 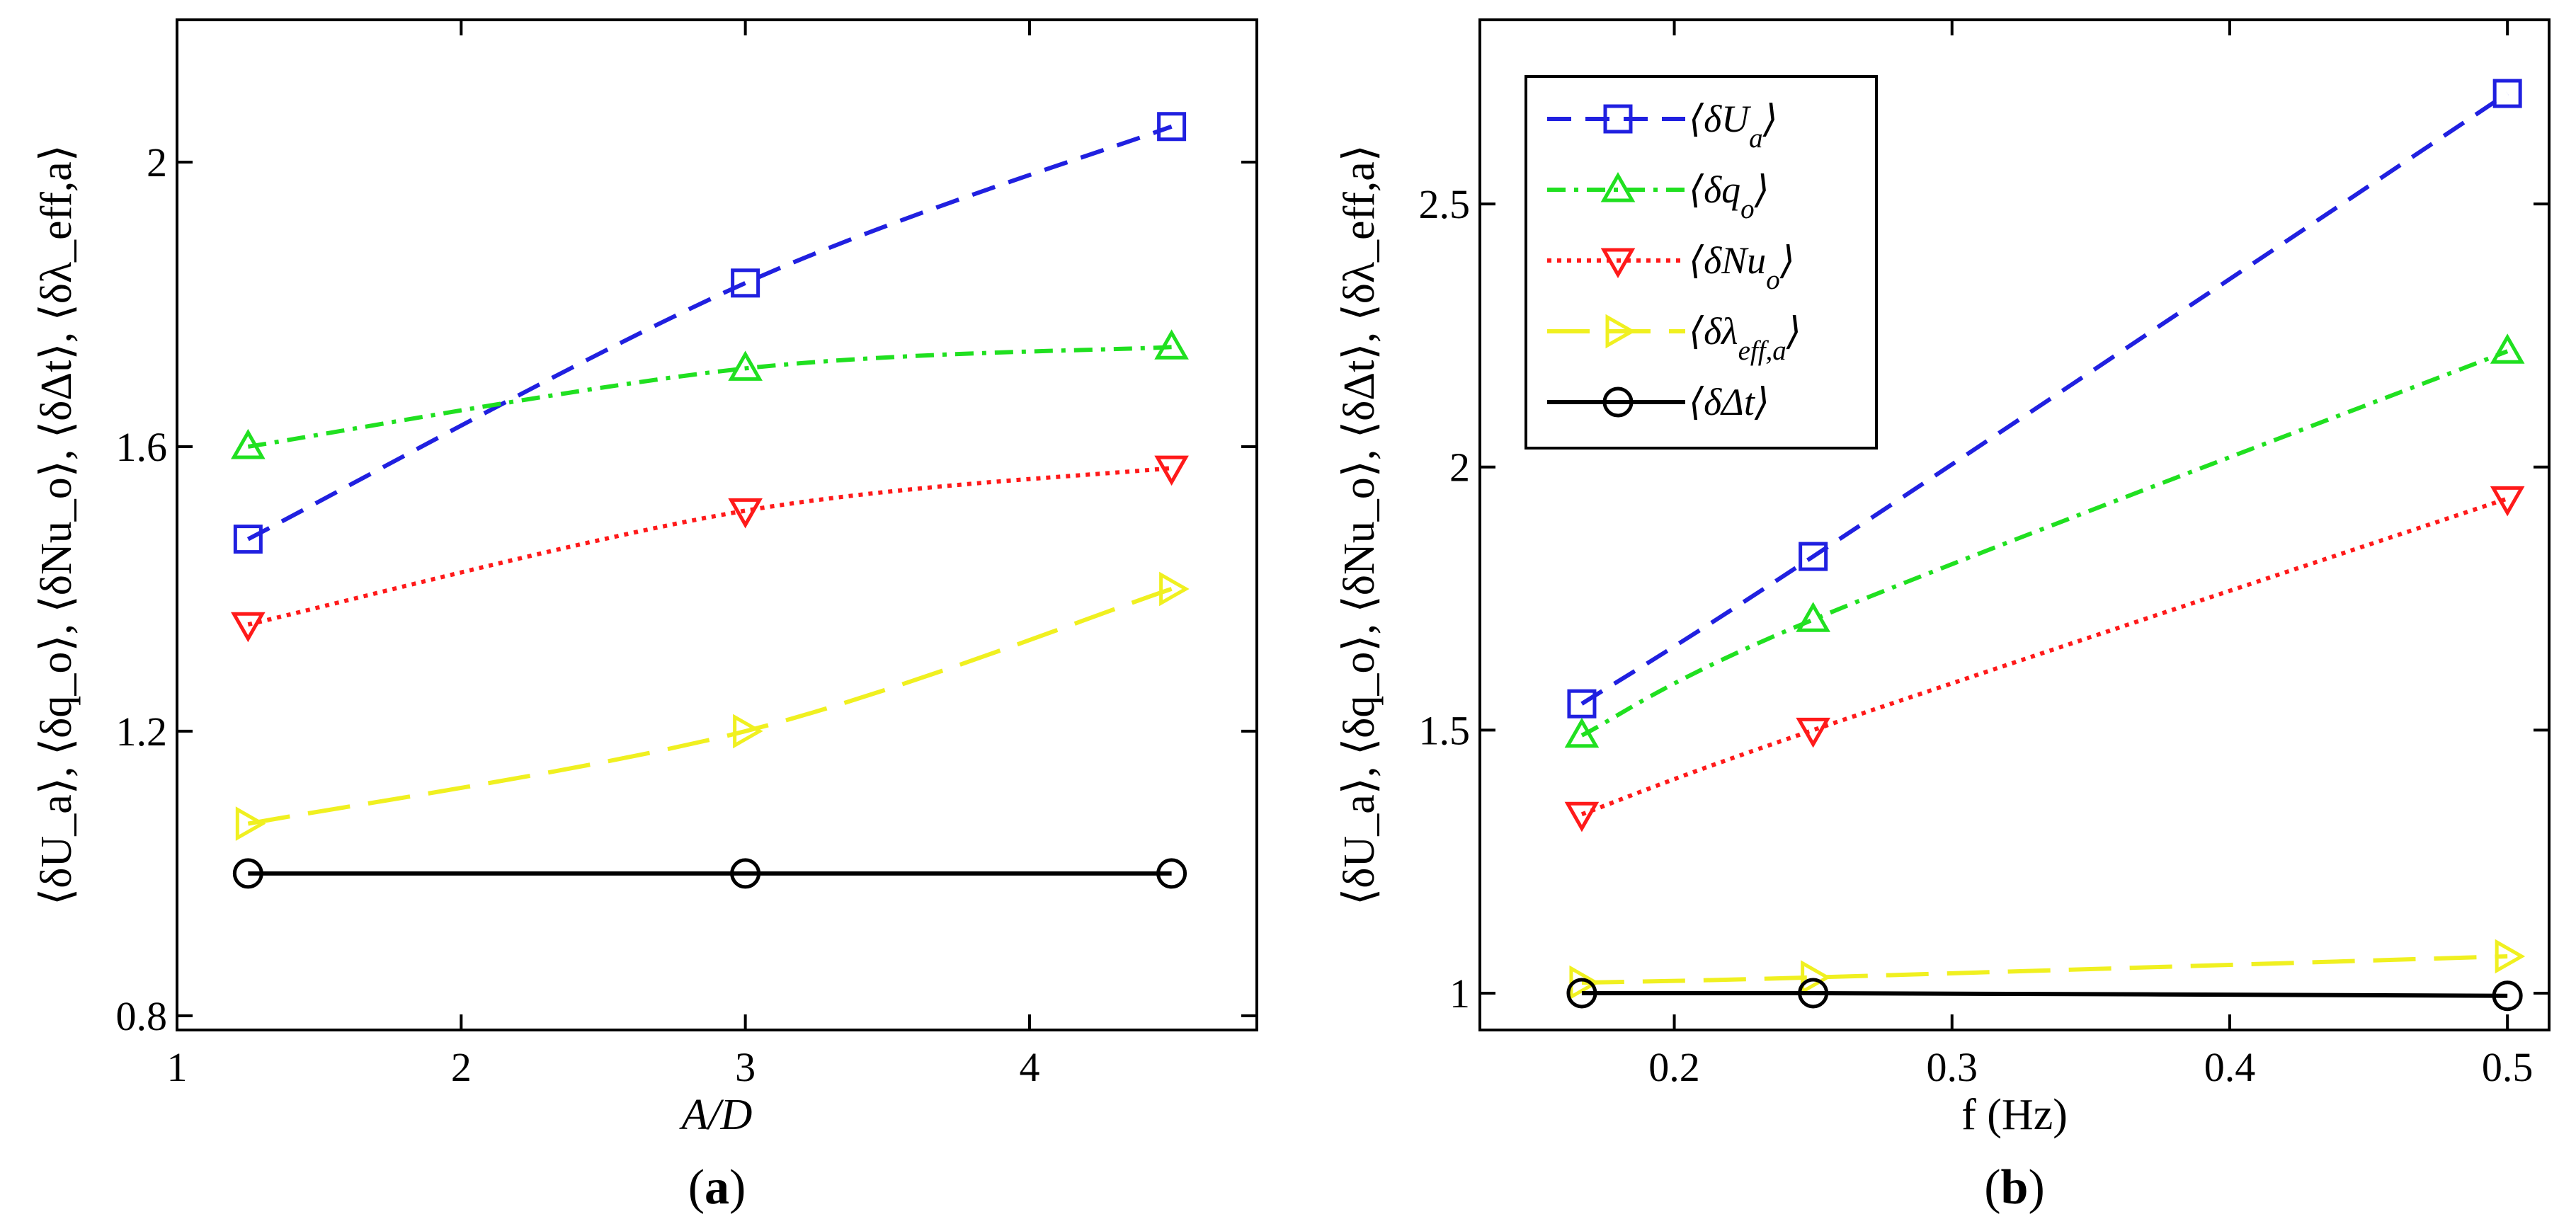 What do you see at coordinates (745, 1067) in the screenshot?
I see `x-tick-label: 3` at bounding box center [745, 1067].